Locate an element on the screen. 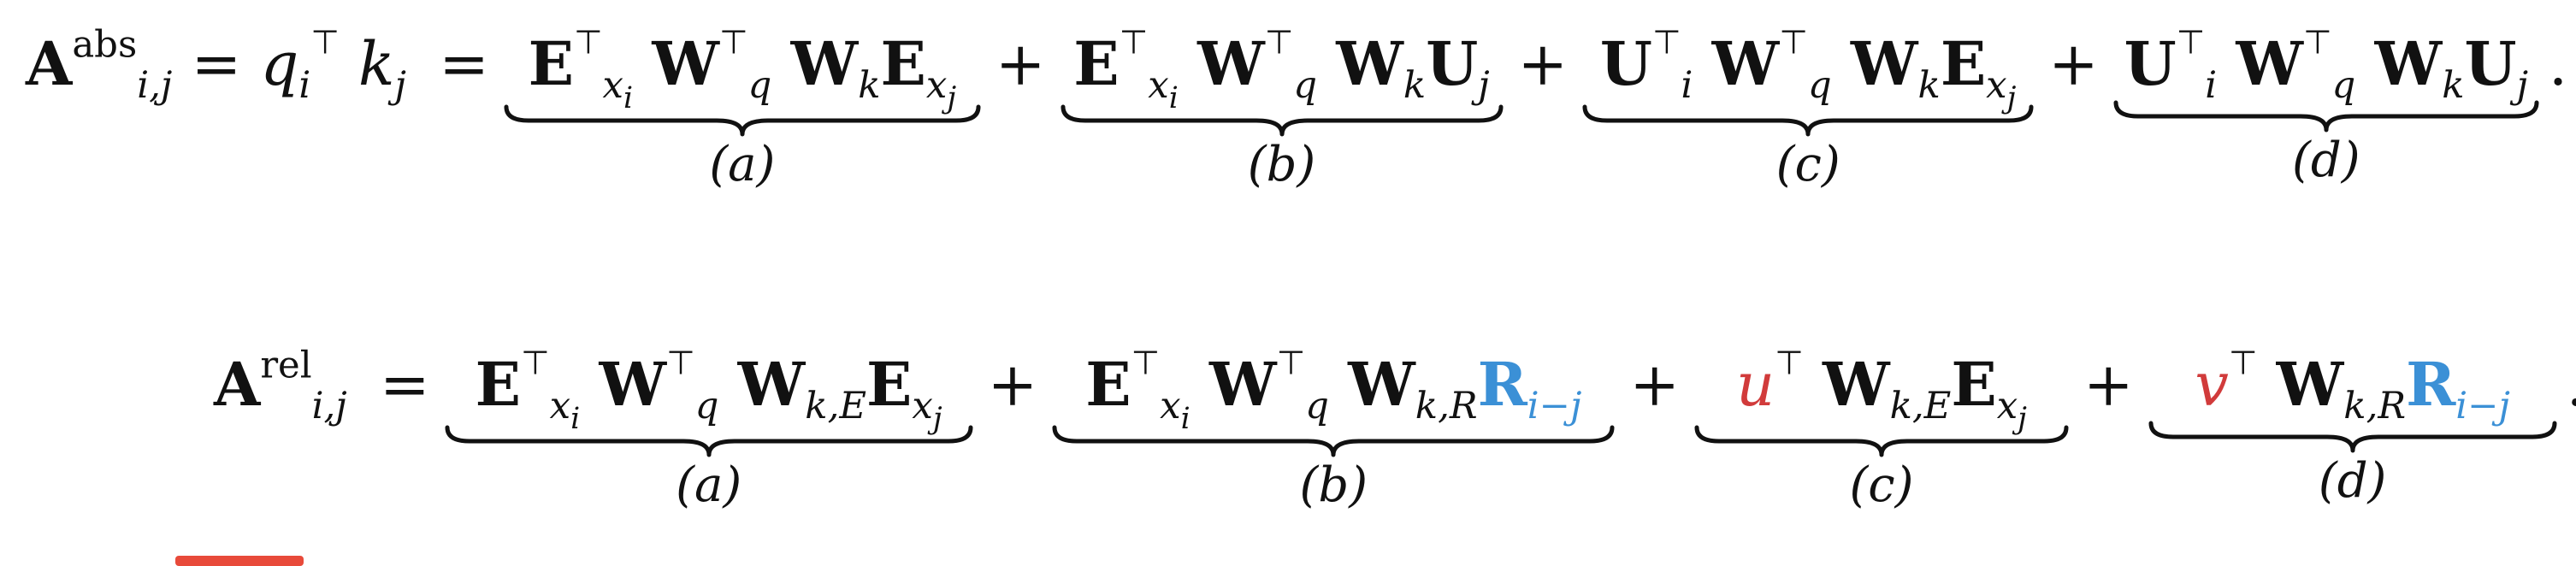 Image resolution: width=2576 pixels, height=566 pixels. red-highlight-mark is located at coordinates (240, 561).